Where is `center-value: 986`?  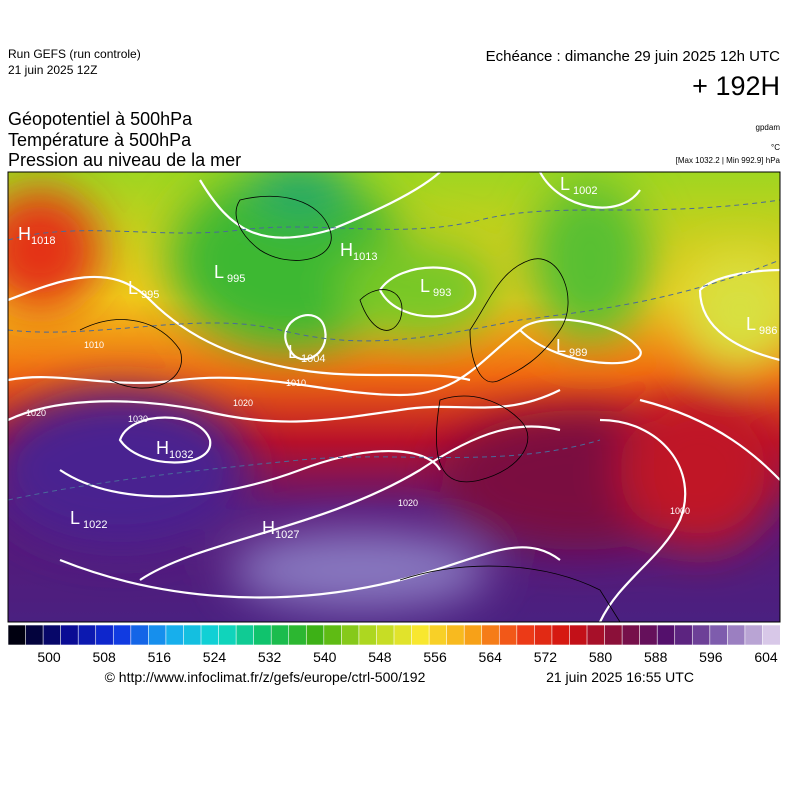
center-value: 986 is located at coordinates (768, 331).